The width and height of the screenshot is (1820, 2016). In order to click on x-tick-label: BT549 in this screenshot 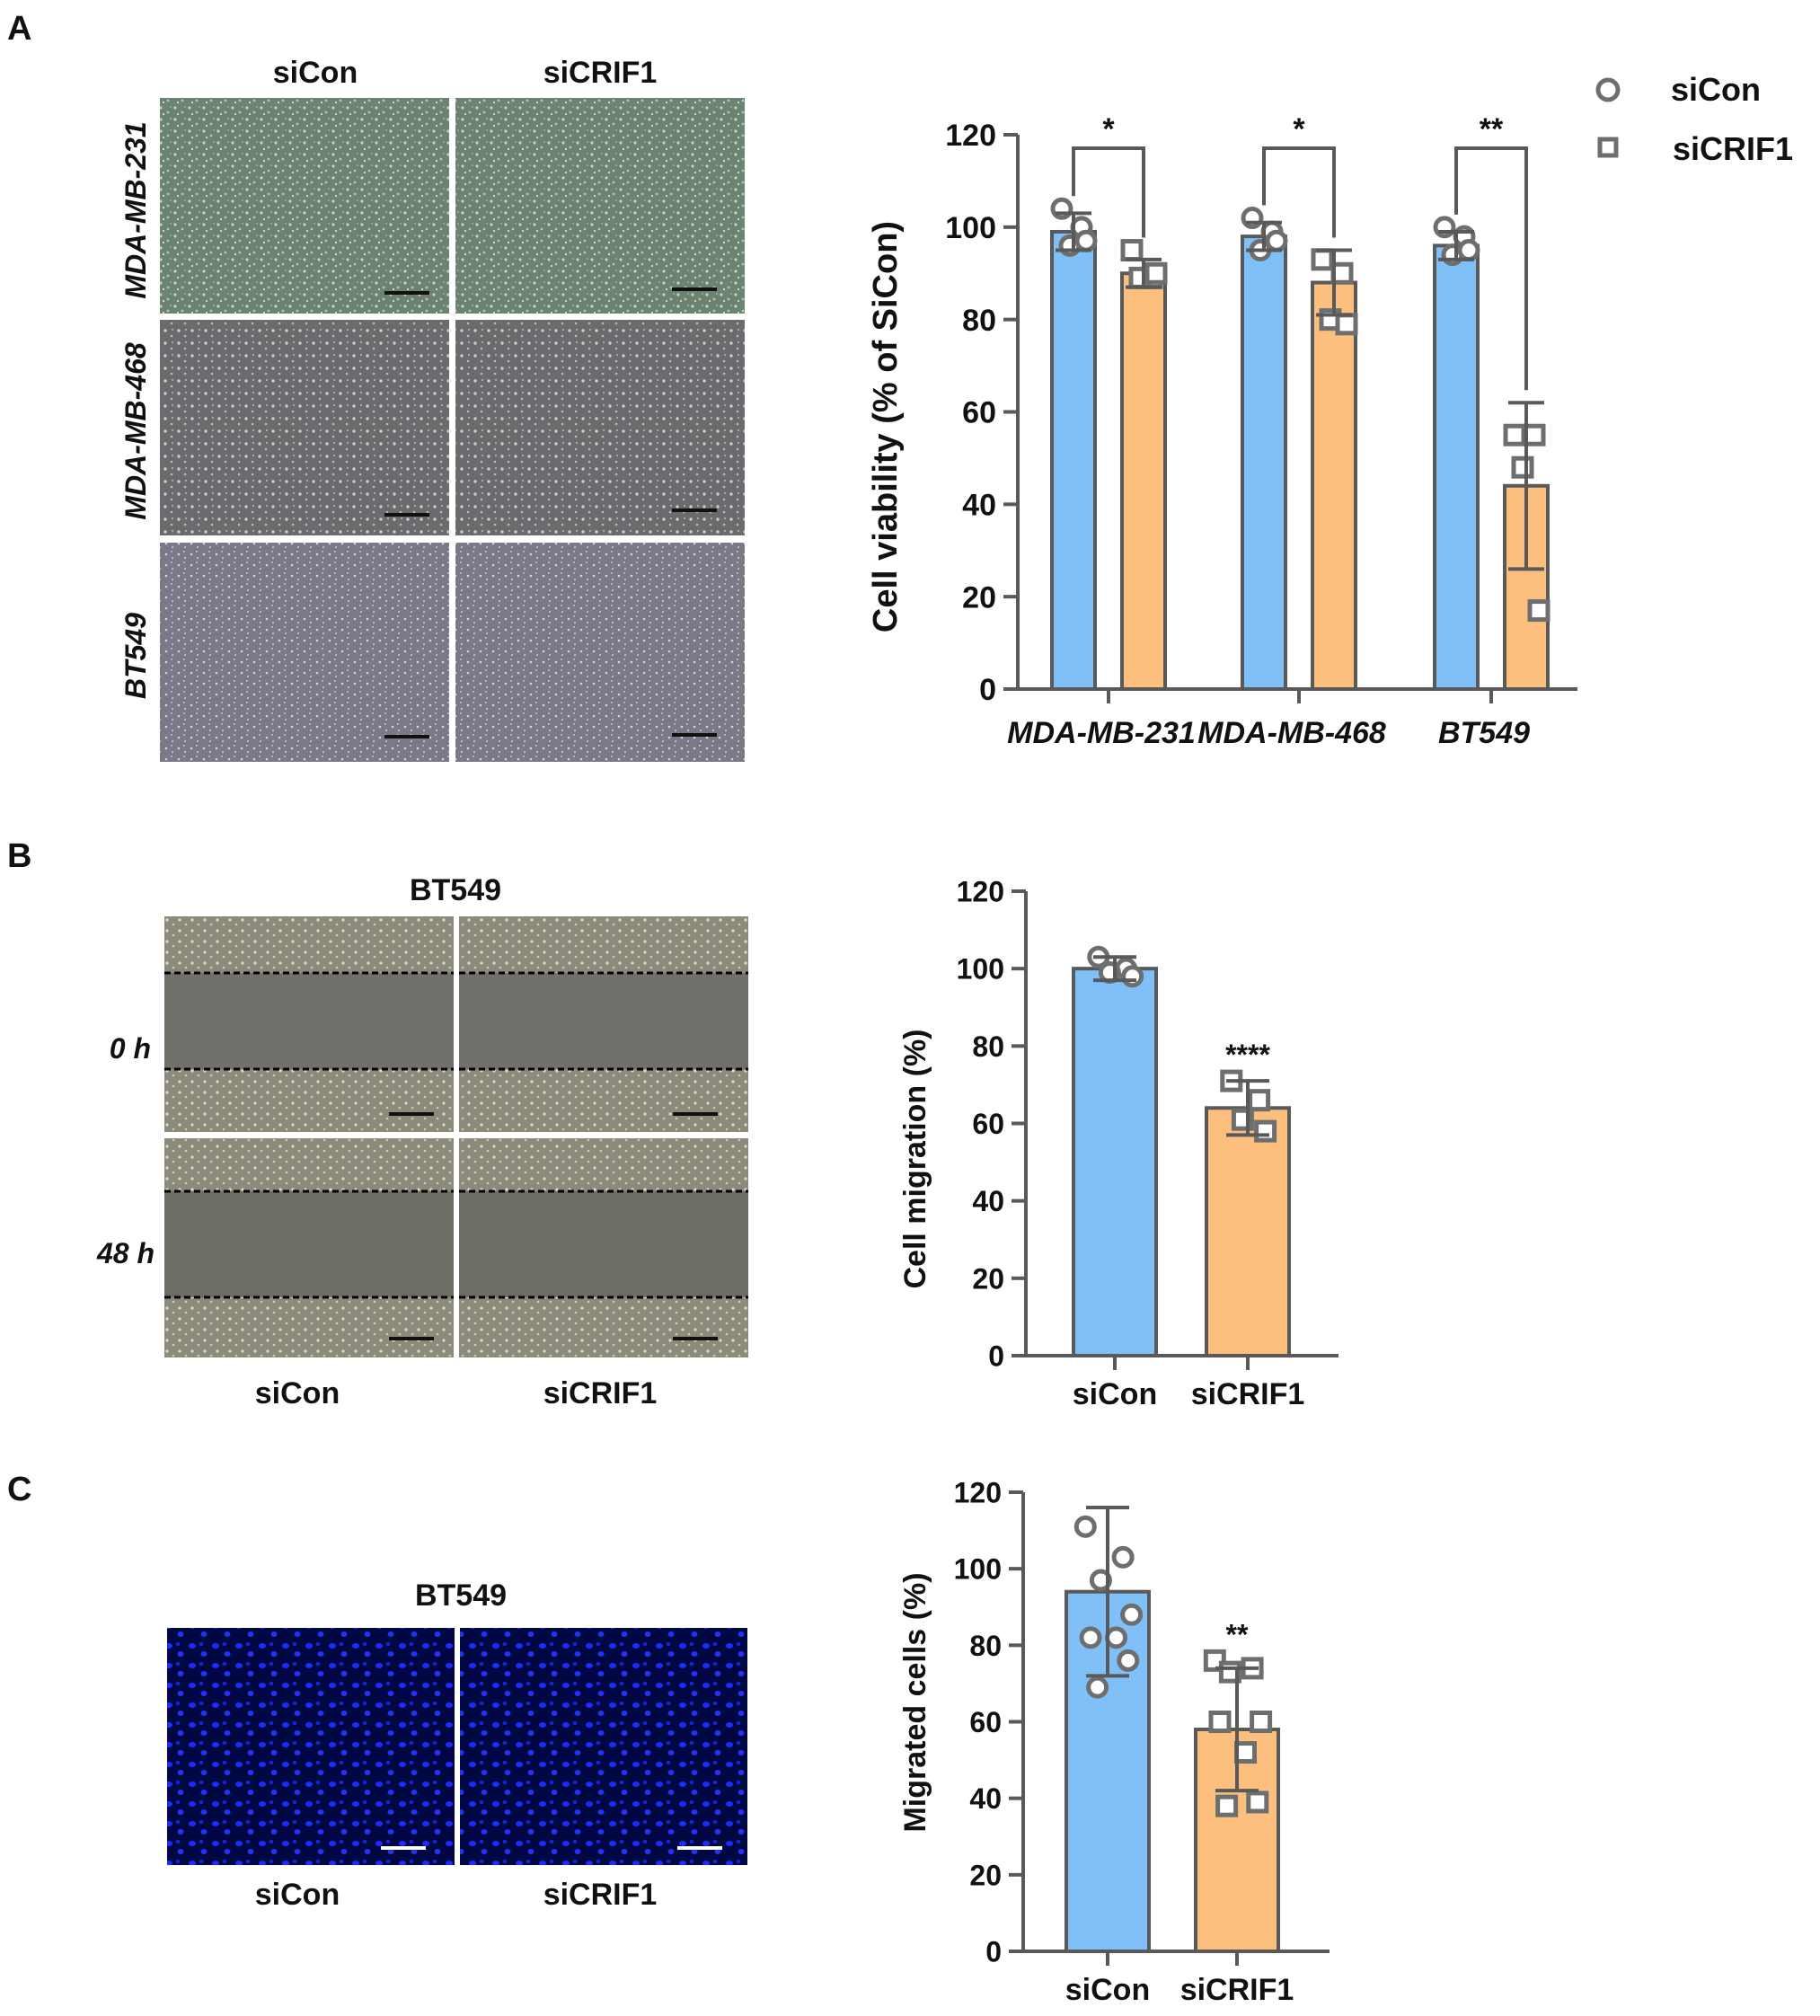, I will do `click(1484, 733)`.